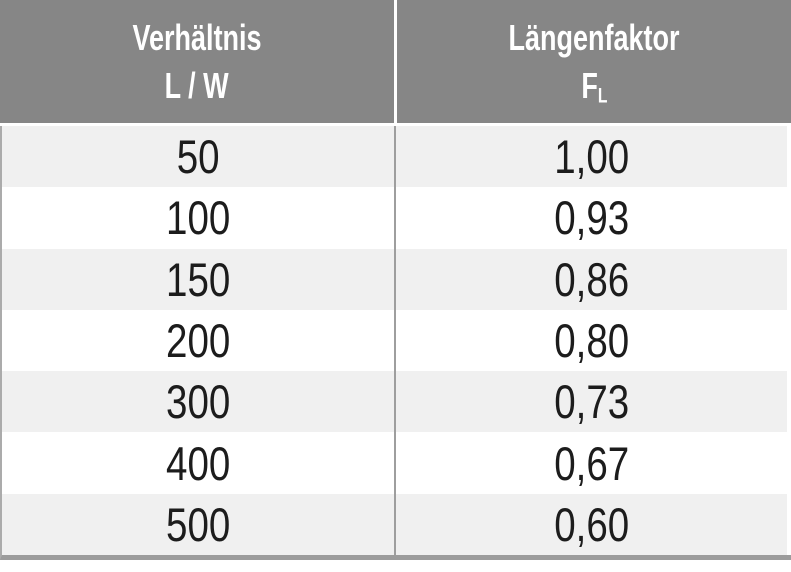 The image size is (791, 572). I want to click on header-factor-symbol: FL, so click(594, 86).